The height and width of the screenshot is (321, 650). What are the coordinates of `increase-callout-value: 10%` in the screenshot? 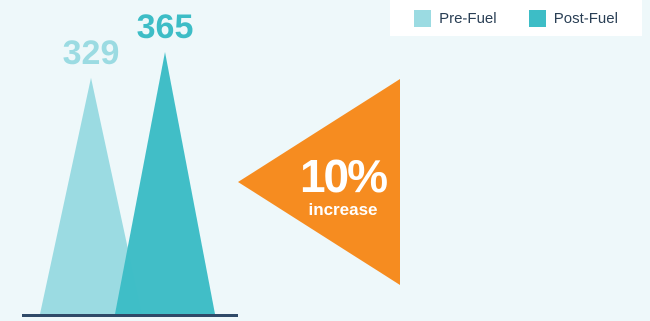 It's located at (343, 176).